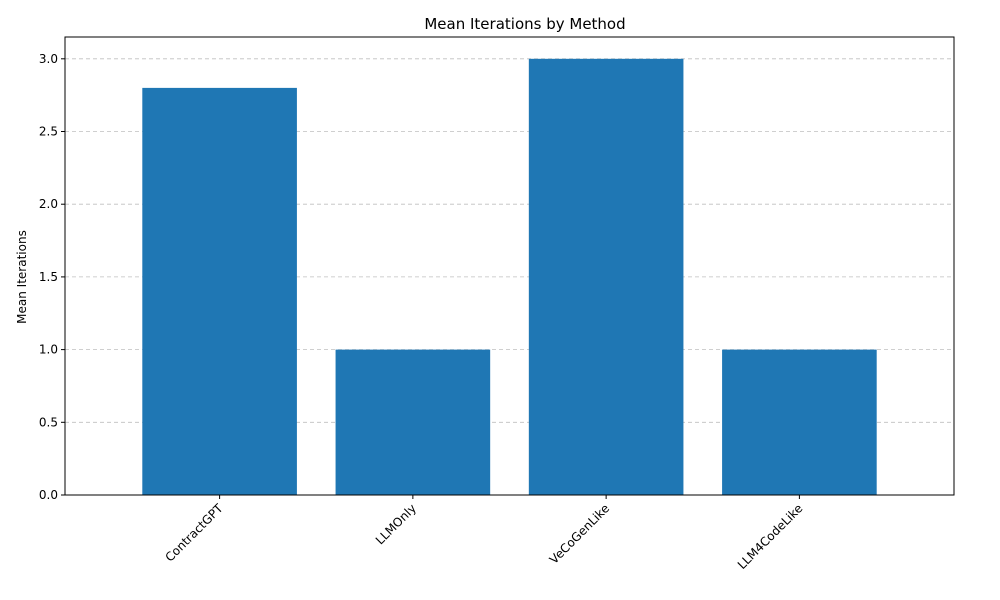 This screenshot has height=600, width=1000. I want to click on y-tick-label: 1.0, so click(48, 350).